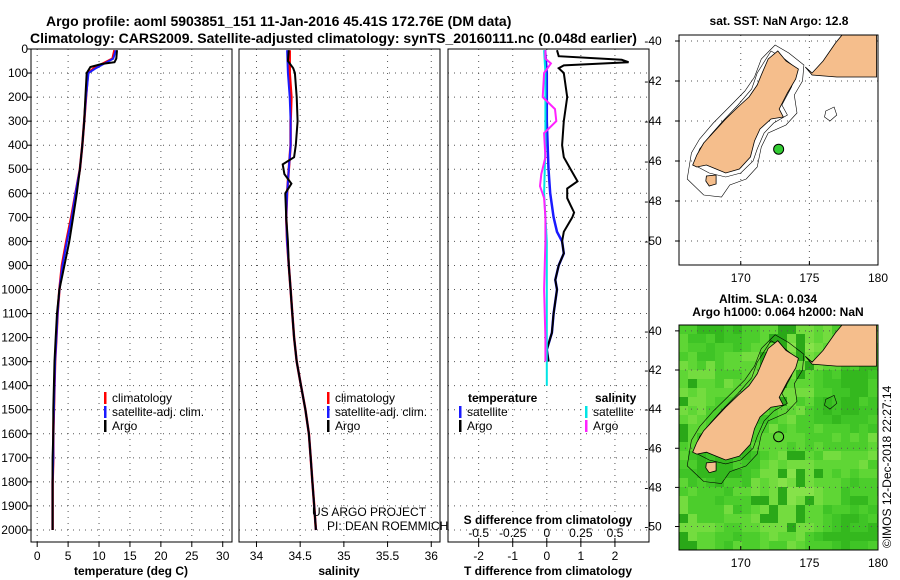 This screenshot has height=580, width=900. Describe the element at coordinates (809, 273) in the screenshot. I see `sst-map-lon-ticks: 170 175 180` at that location.